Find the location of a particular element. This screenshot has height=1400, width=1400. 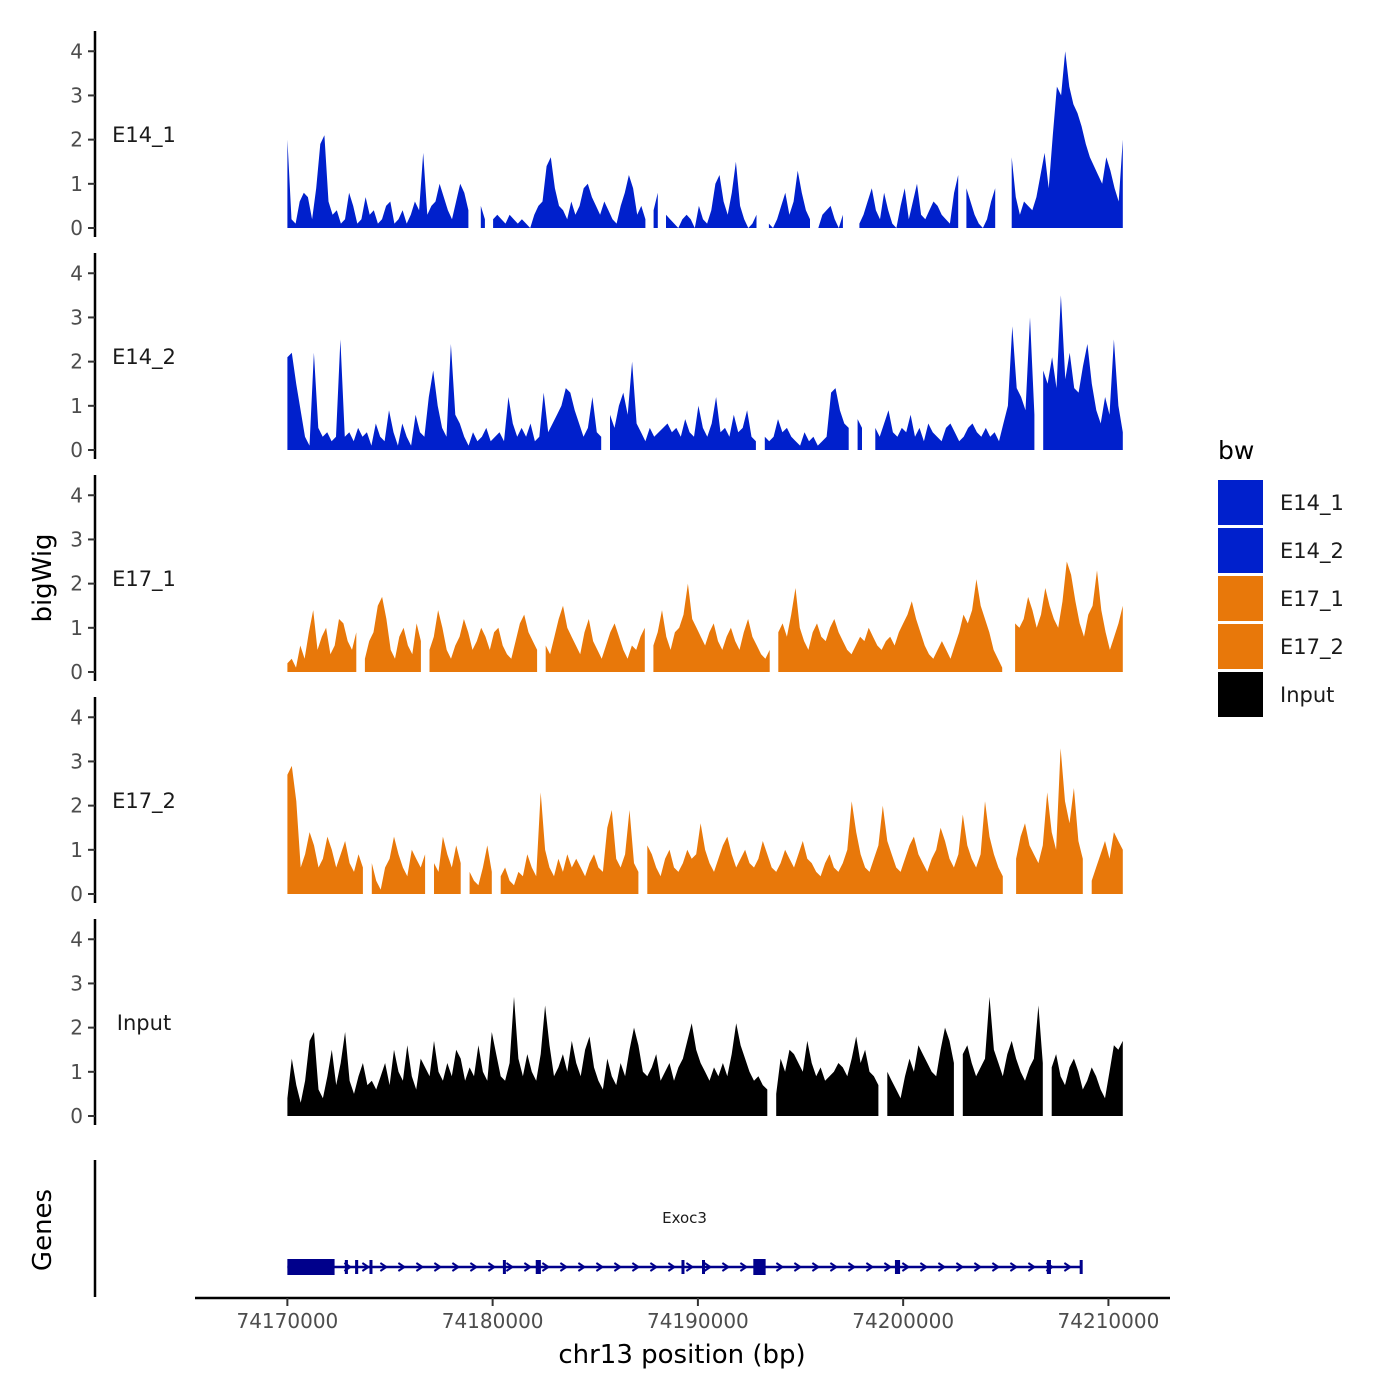

track-label: E17_2 is located at coordinates (144, 801).